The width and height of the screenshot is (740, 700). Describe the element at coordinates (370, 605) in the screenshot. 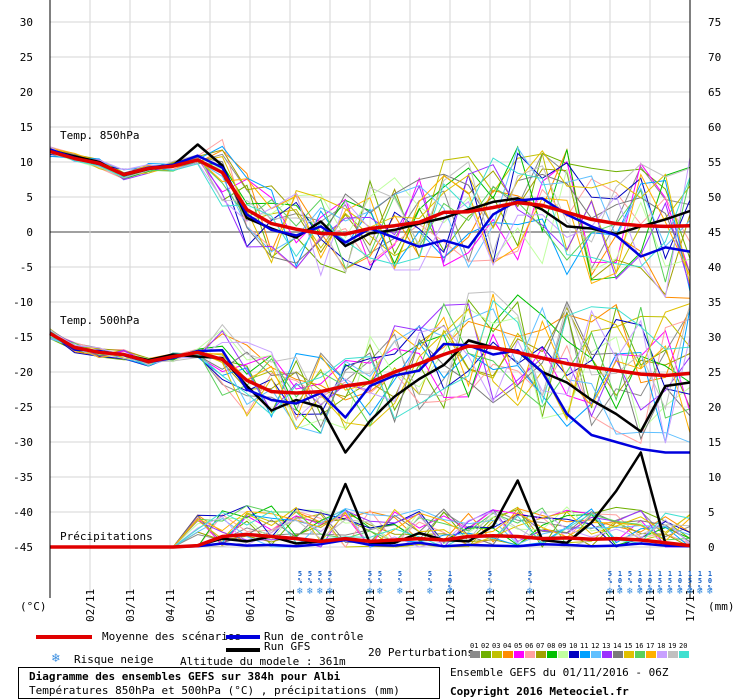

I see `x-tick-label: 09/11` at that location.